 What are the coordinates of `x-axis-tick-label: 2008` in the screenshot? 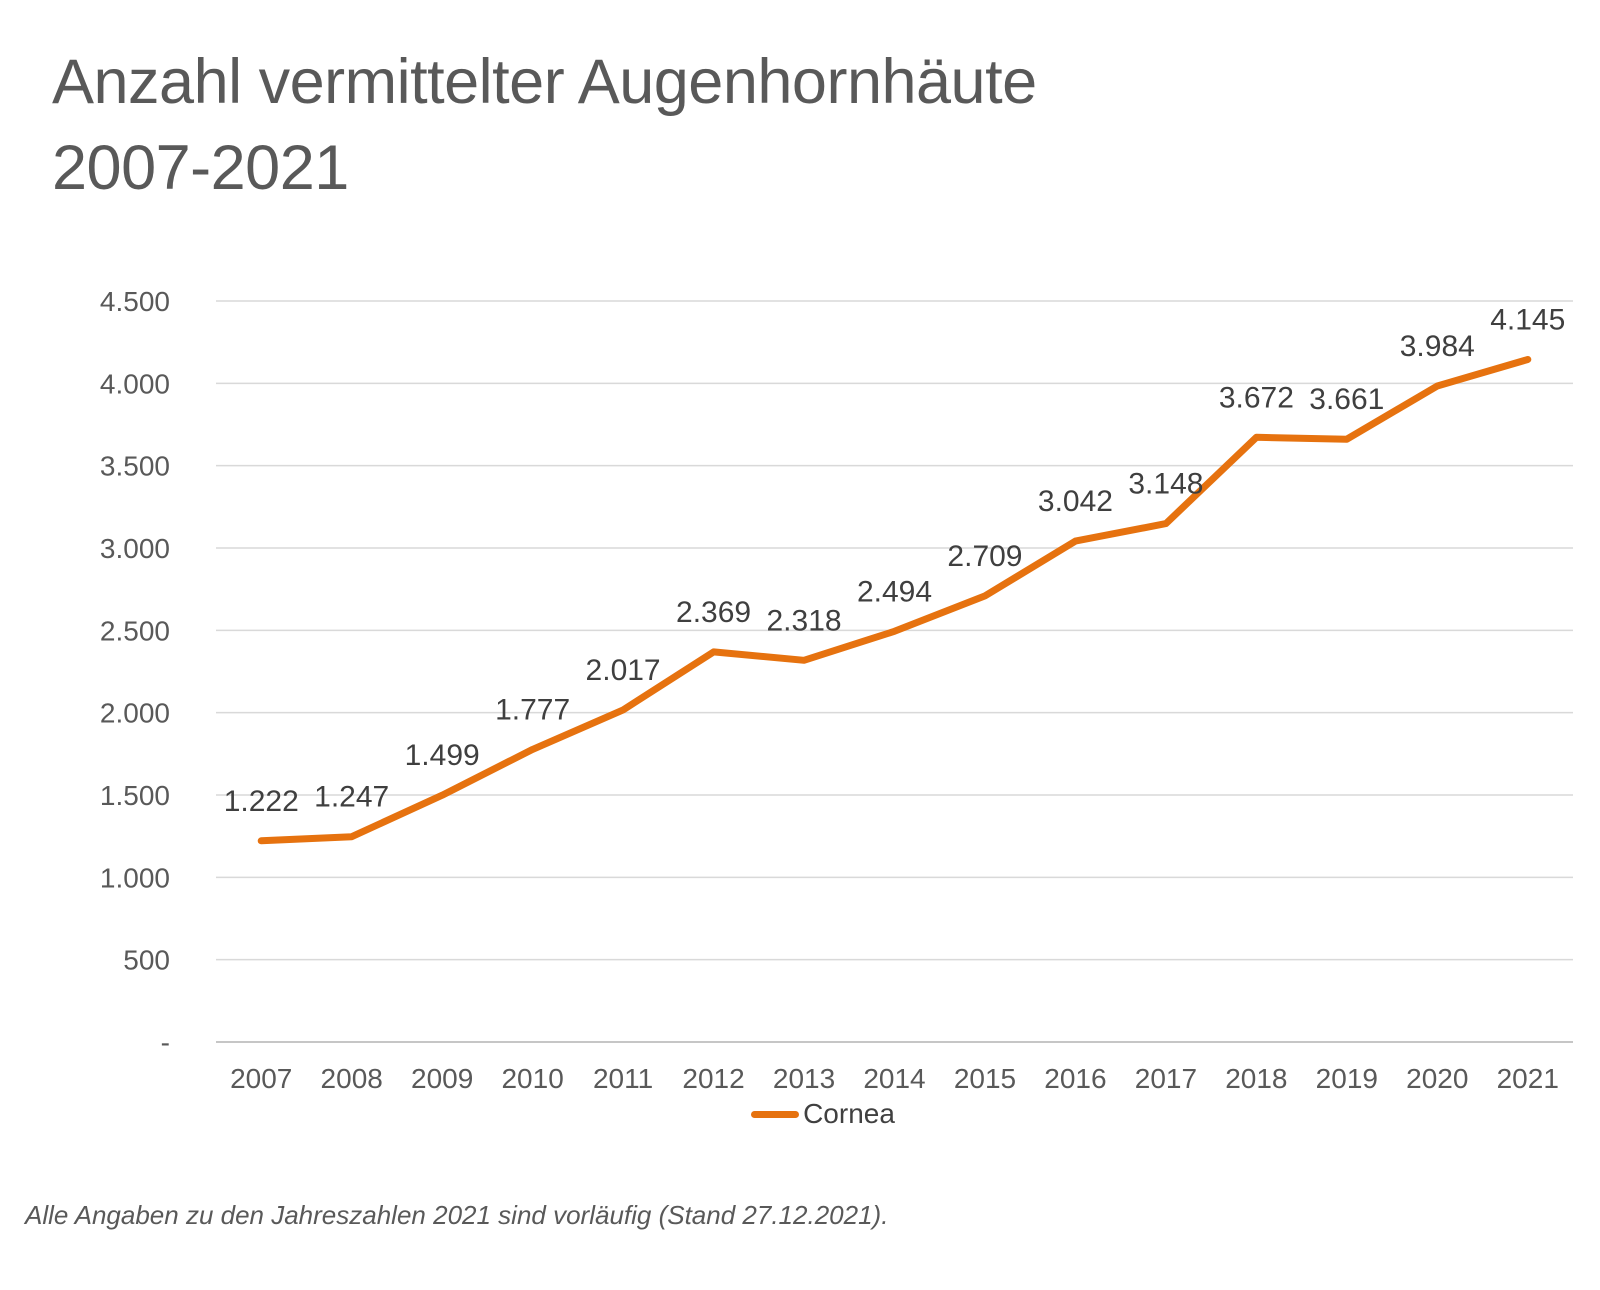 It's located at (352, 1078).